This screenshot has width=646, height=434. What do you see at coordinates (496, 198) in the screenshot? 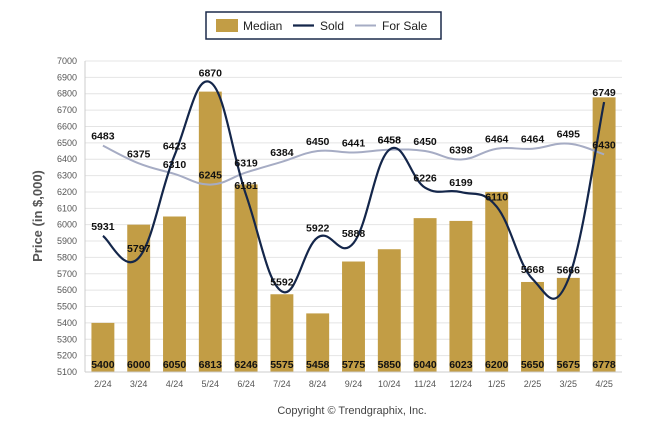
I see `sold-label: 6110` at bounding box center [496, 198].